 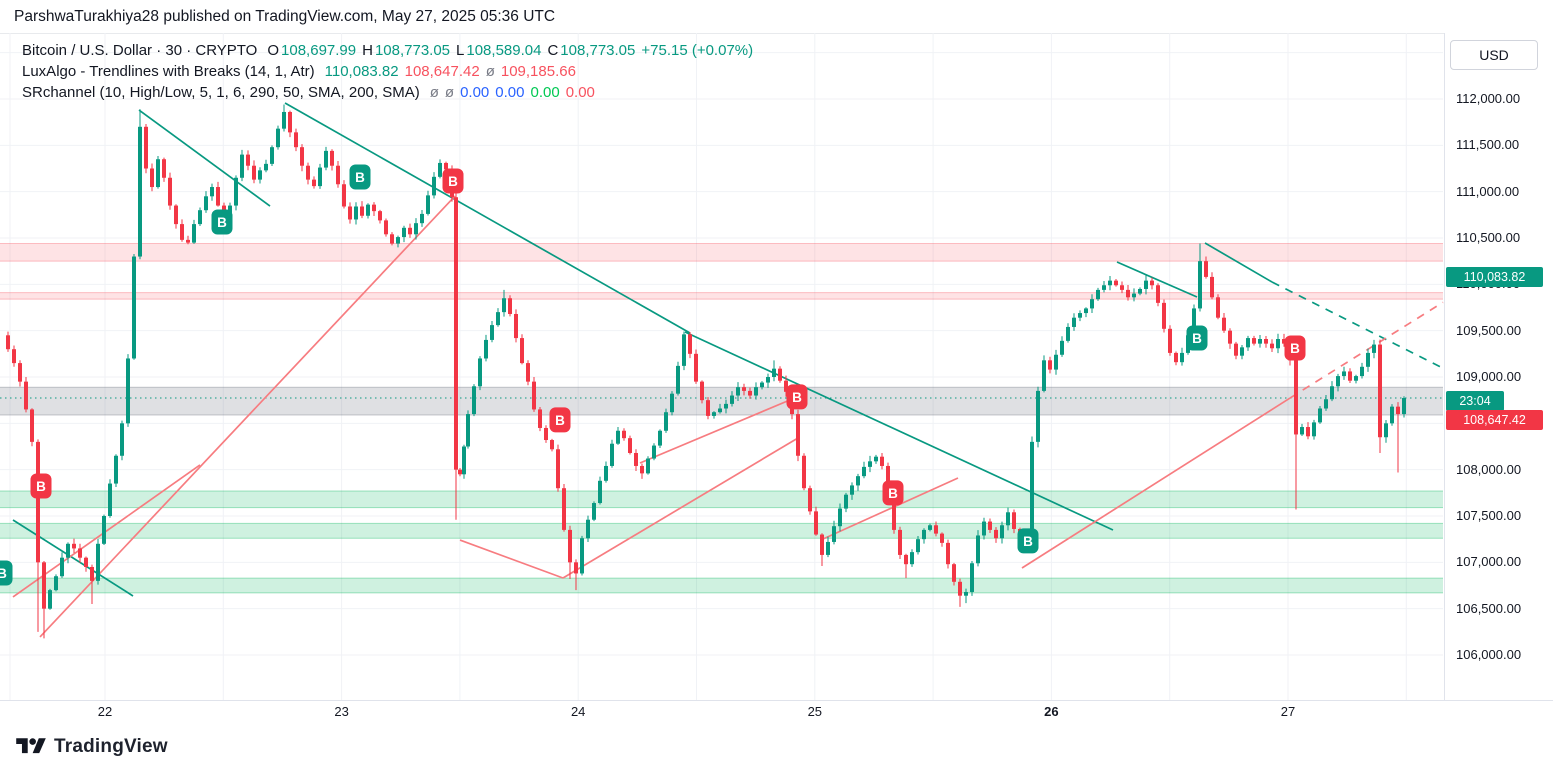 What do you see at coordinates (1494, 276) in the screenshot?
I see `price-axis-badge: 110,083.82` at bounding box center [1494, 276].